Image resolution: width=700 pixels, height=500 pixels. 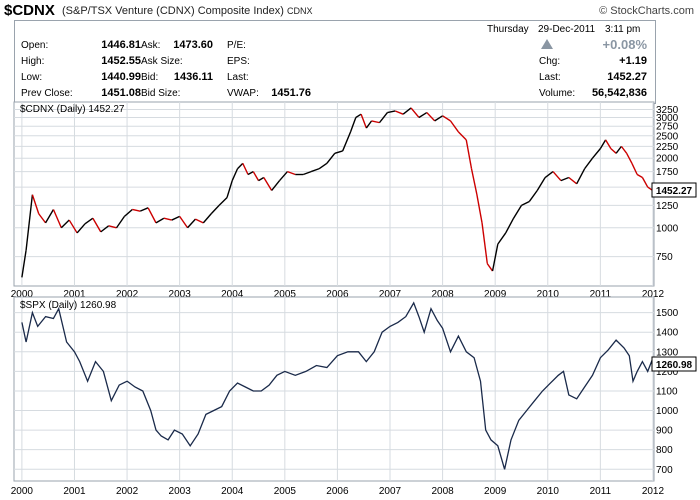 What do you see at coordinates (601, 294) in the screenshot?
I see `cdnx-x-tick-label: 2011` at bounding box center [601, 294].